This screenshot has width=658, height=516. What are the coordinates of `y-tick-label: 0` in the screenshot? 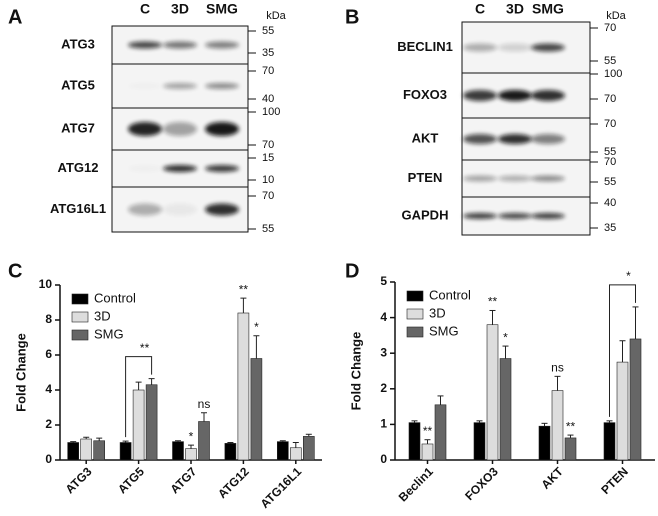 It's located at (383, 459).